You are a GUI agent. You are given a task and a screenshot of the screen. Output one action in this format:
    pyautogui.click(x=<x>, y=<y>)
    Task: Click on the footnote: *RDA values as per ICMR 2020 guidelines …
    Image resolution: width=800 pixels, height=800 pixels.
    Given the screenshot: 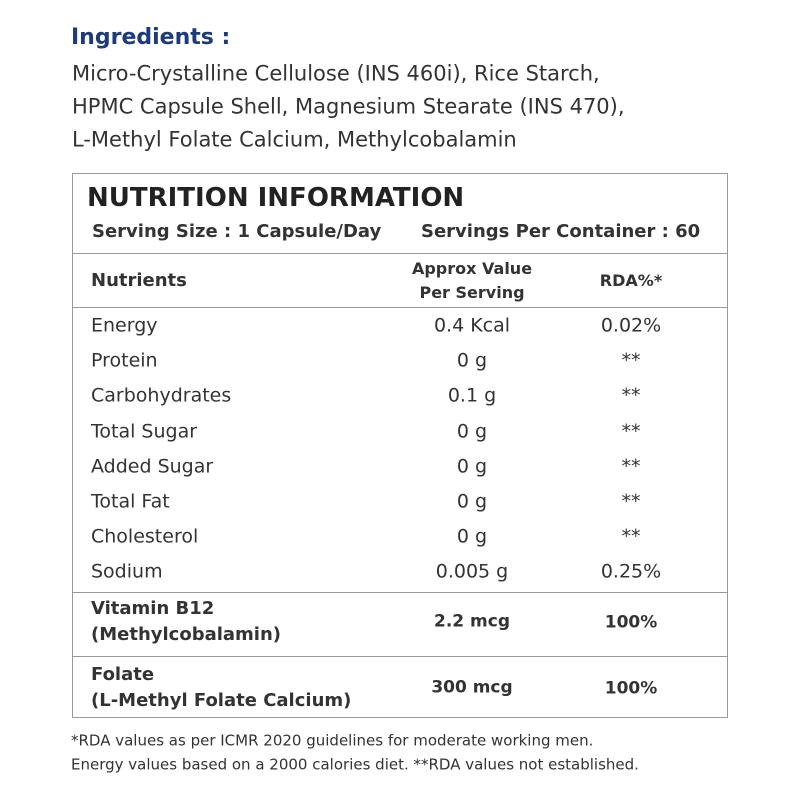 What is the action you would take?
    pyautogui.click(x=332, y=740)
    